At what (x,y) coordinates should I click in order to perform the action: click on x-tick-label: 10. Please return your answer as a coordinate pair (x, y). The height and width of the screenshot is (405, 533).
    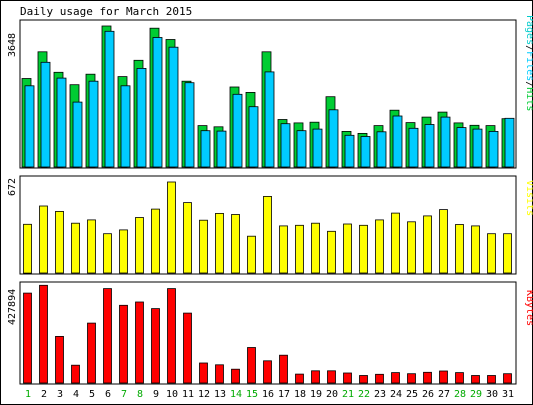
    Looking at the image, I should click on (172, 394).